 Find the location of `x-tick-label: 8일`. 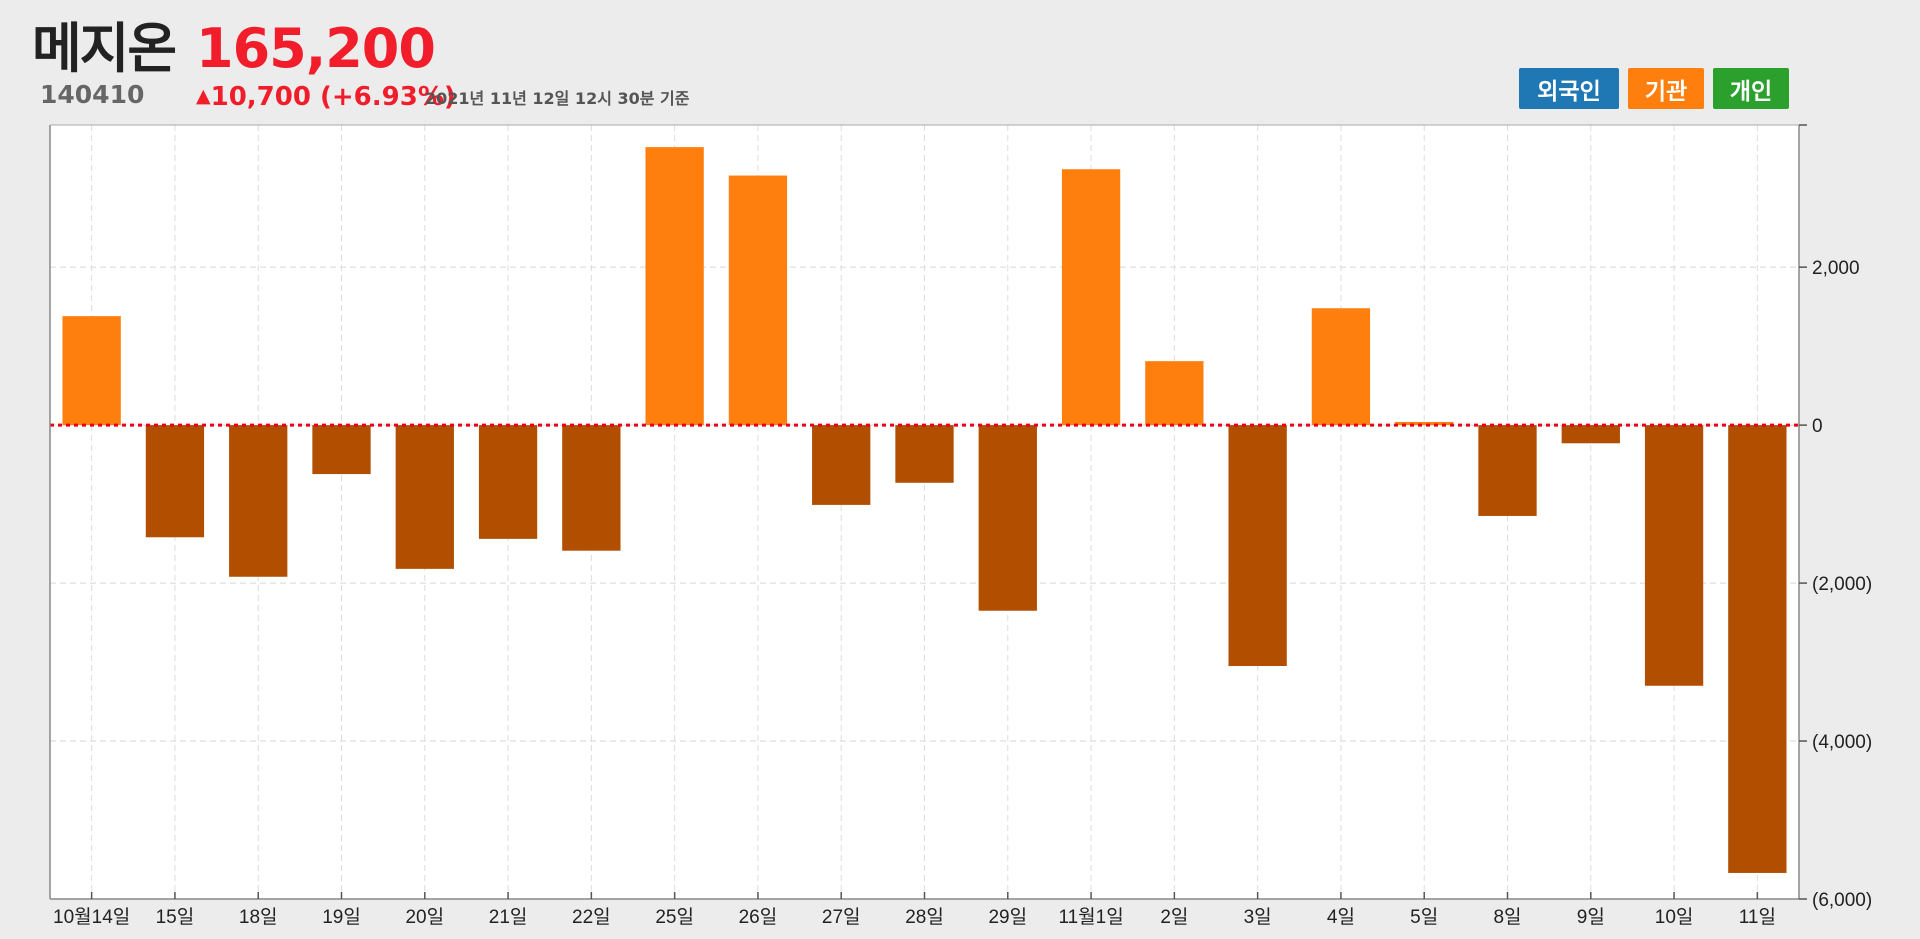

x-tick-label: 8일 is located at coordinates (1507, 917).